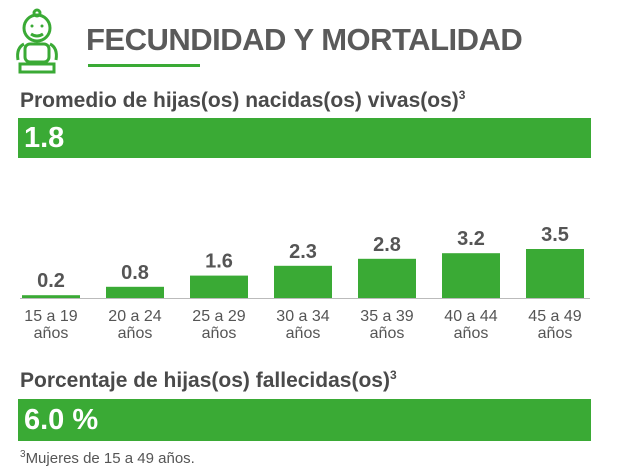  What do you see at coordinates (304, 138) in the screenshot?
I see `births-value: 1.8` at bounding box center [304, 138].